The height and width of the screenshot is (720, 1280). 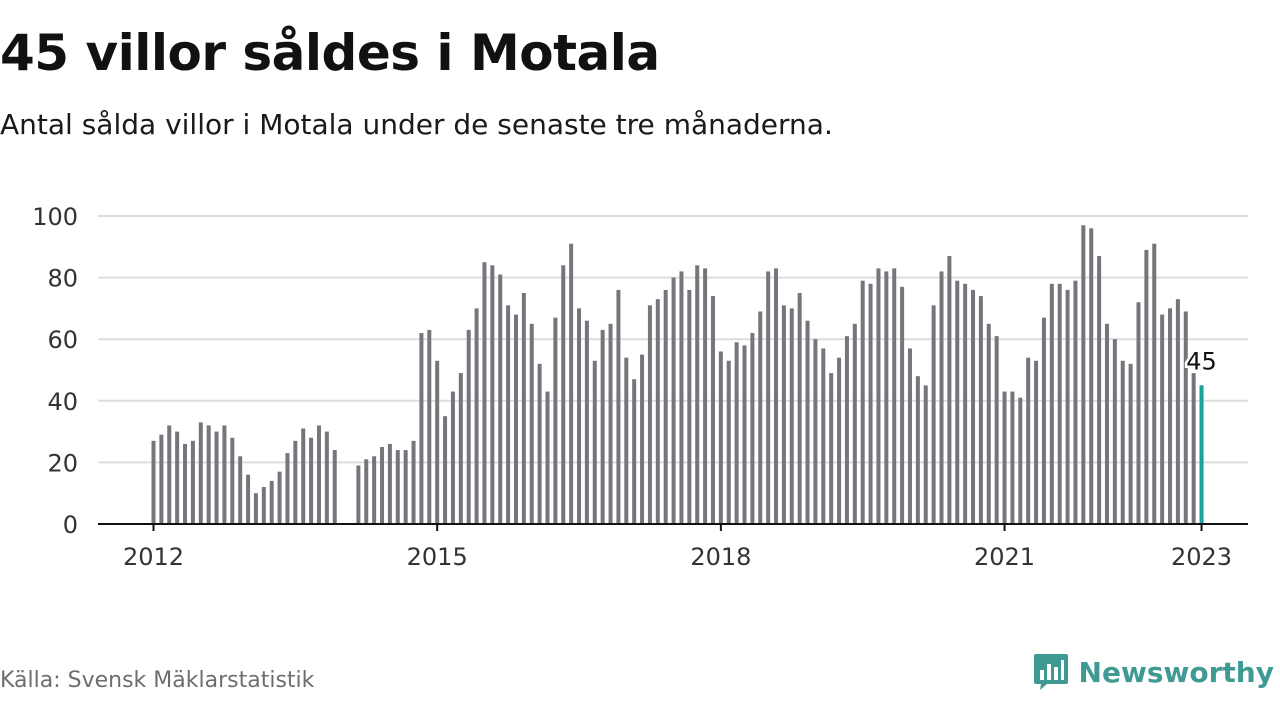 I want to click on y-tick-label: 60, so click(x=62, y=340).